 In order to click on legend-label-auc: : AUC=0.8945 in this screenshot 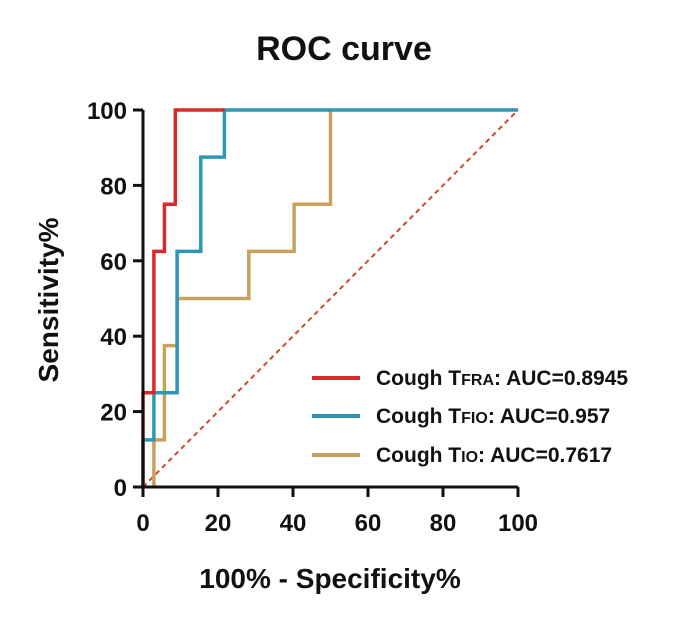, I will do `click(561, 378)`.